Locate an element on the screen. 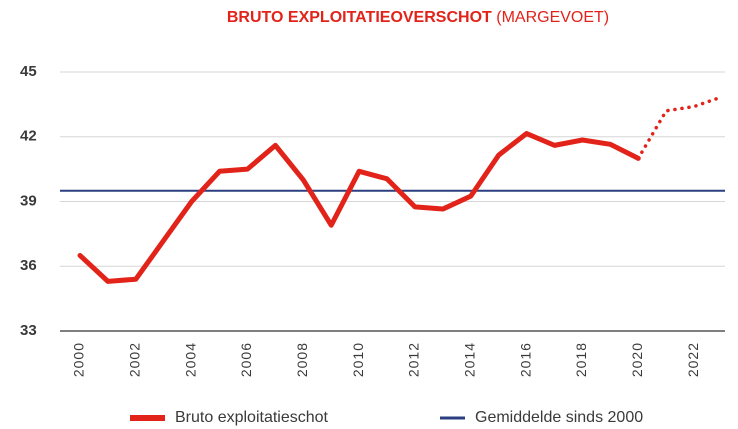 Image resolution: width=738 pixels, height=429 pixels. x-tick-label: 2012 is located at coordinates (414, 359).